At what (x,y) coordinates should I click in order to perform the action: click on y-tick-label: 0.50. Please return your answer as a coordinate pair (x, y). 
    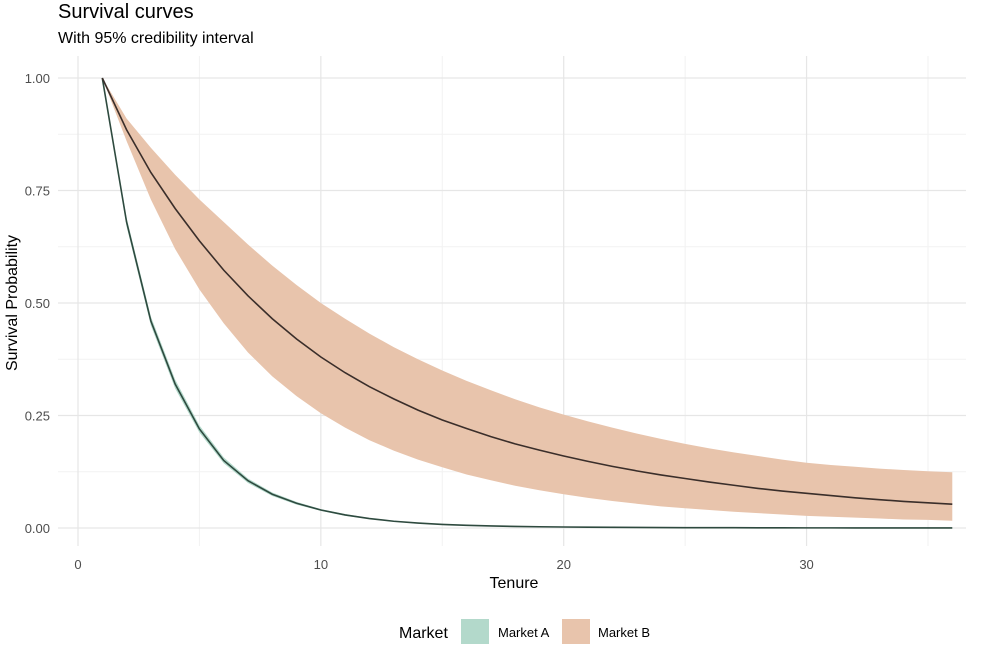
    Looking at the image, I should click on (37, 303).